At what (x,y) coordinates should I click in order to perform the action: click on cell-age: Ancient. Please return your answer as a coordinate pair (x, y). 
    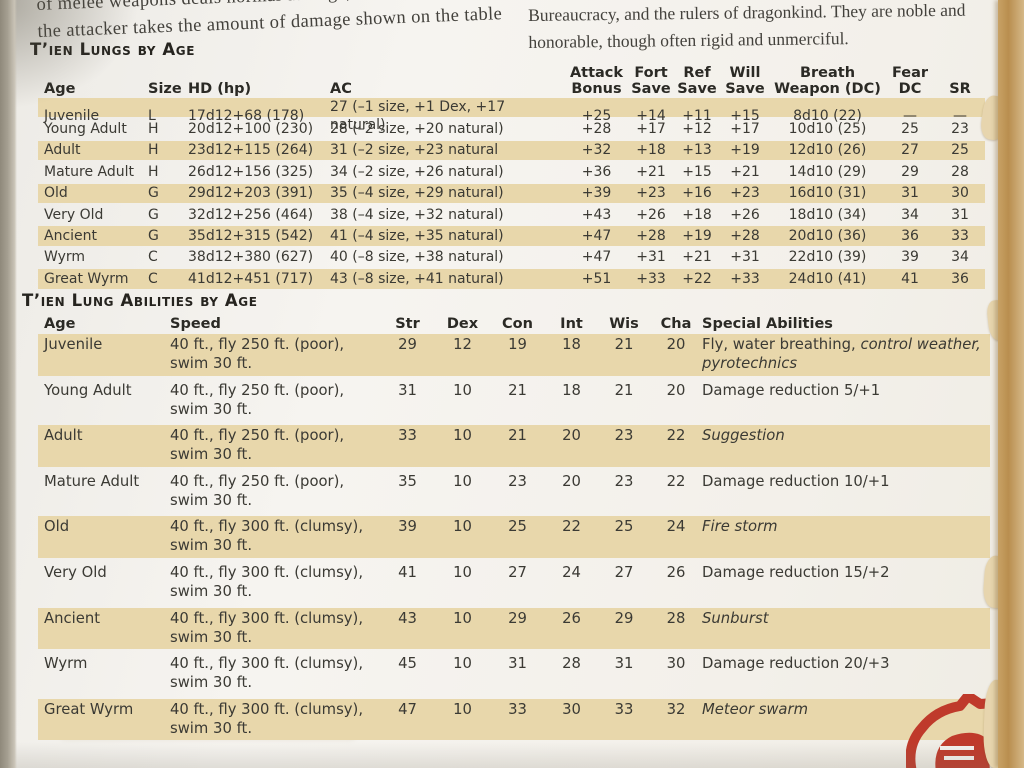
    Looking at the image, I should click on (72, 618).